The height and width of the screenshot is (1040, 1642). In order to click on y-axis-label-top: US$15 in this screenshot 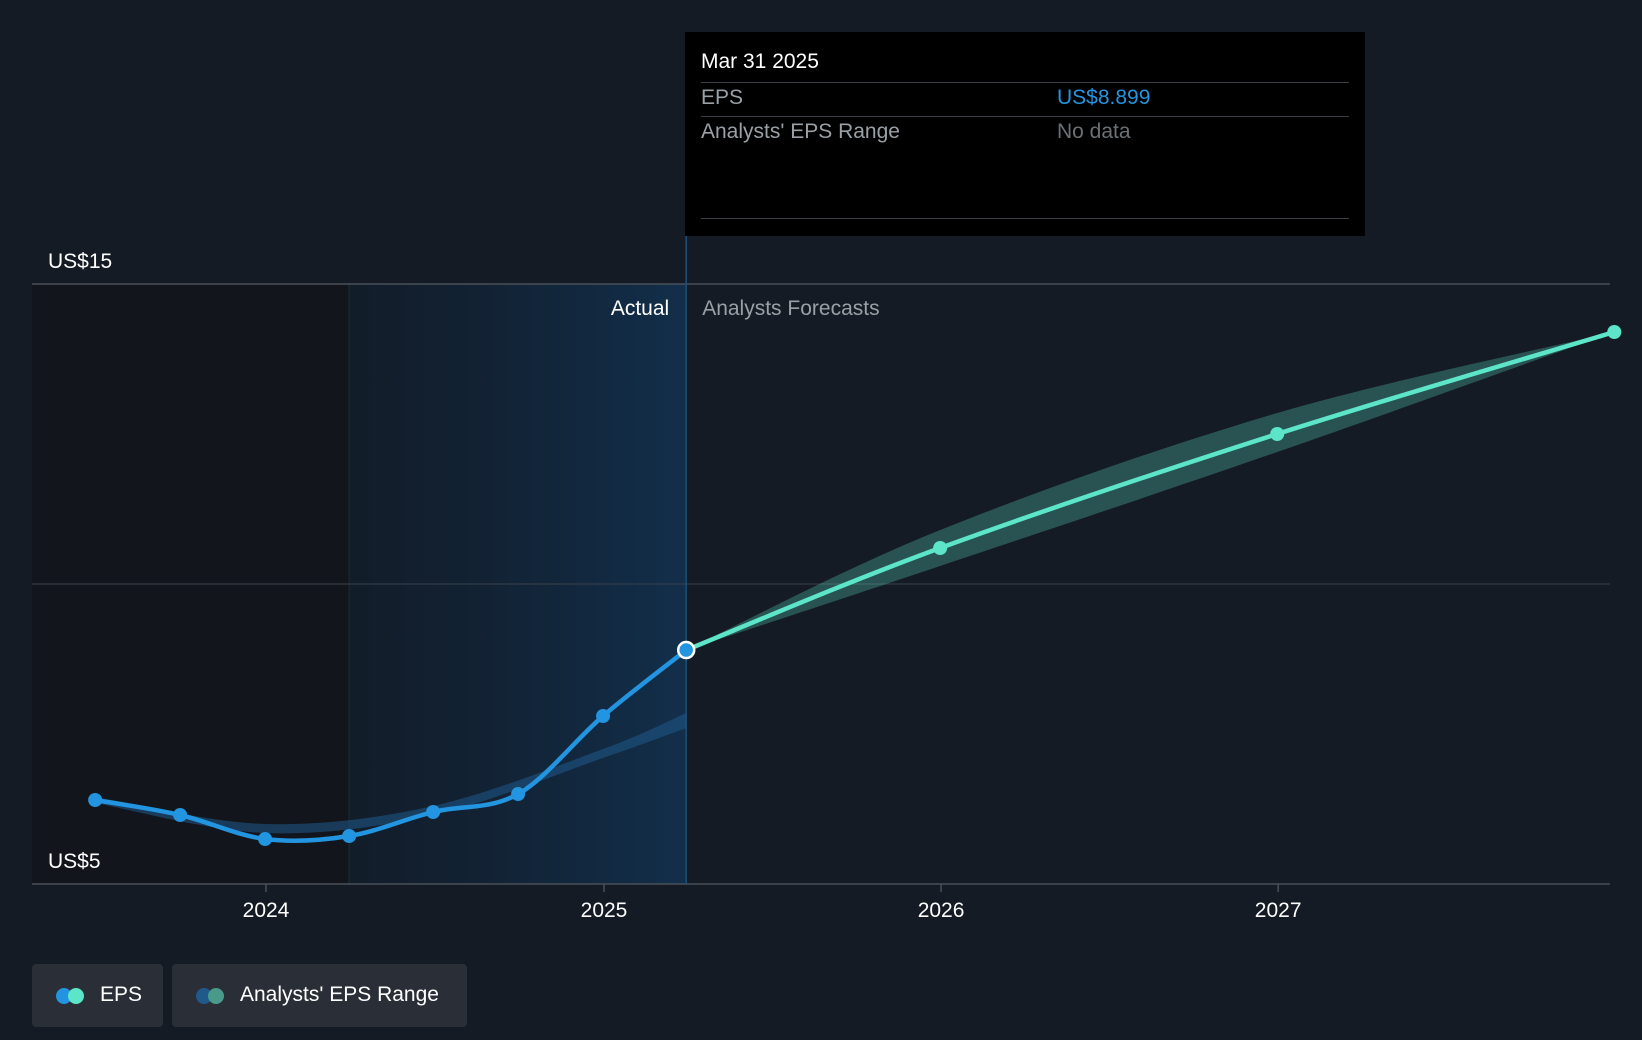, I will do `click(80, 261)`.